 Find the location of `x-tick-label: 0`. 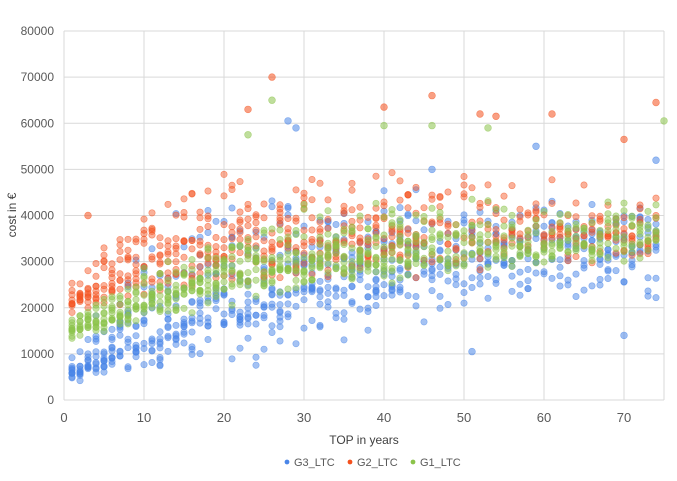

x-tick-label: 0 is located at coordinates (63, 417).